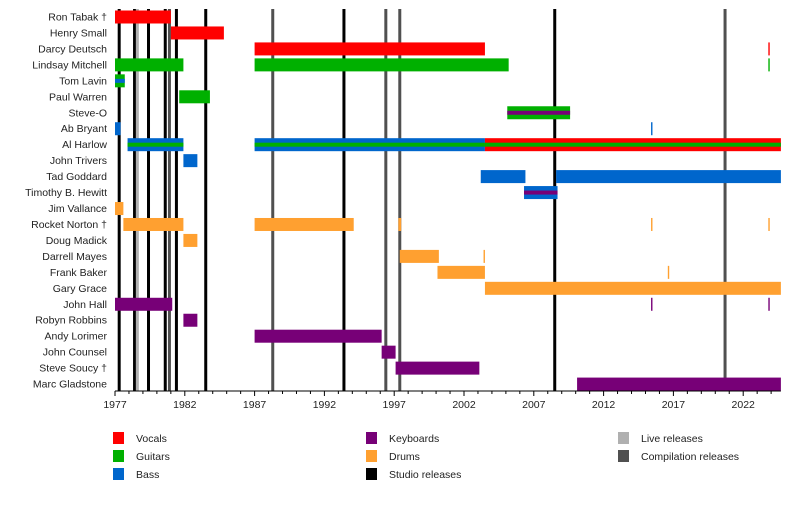 The image size is (800, 505). Describe the element at coordinates (534, 405) in the screenshot. I see `x-tick-label: 2007` at that location.